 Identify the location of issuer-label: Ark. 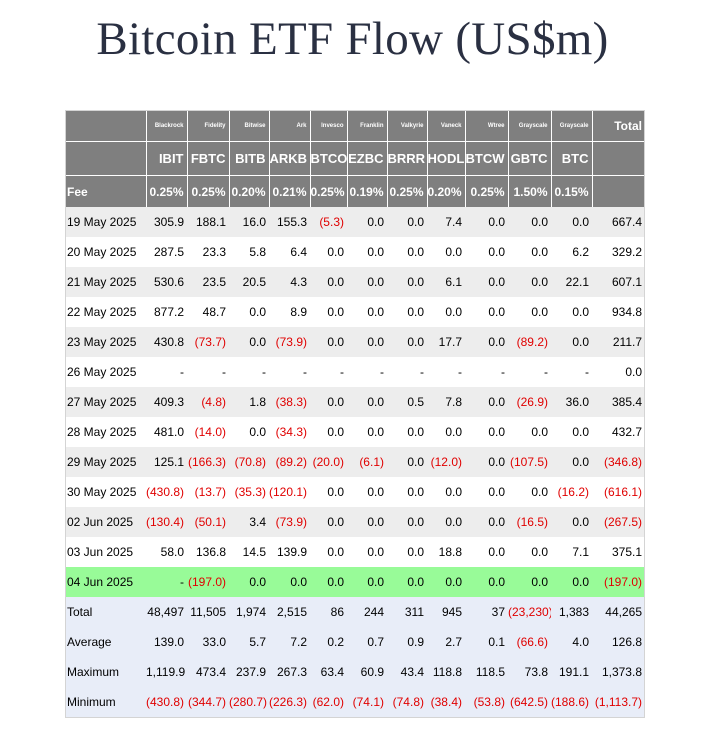
(290, 126).